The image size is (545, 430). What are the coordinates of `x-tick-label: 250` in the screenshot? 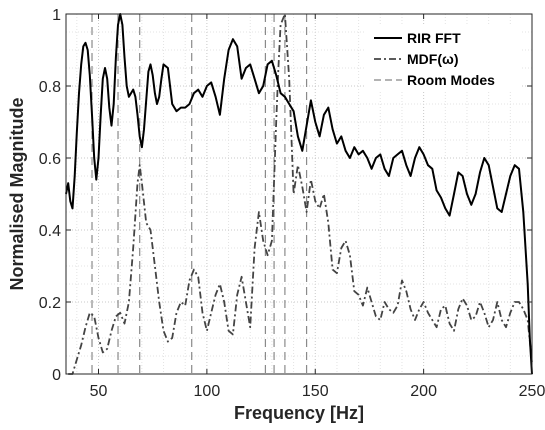 It's located at (532, 391).